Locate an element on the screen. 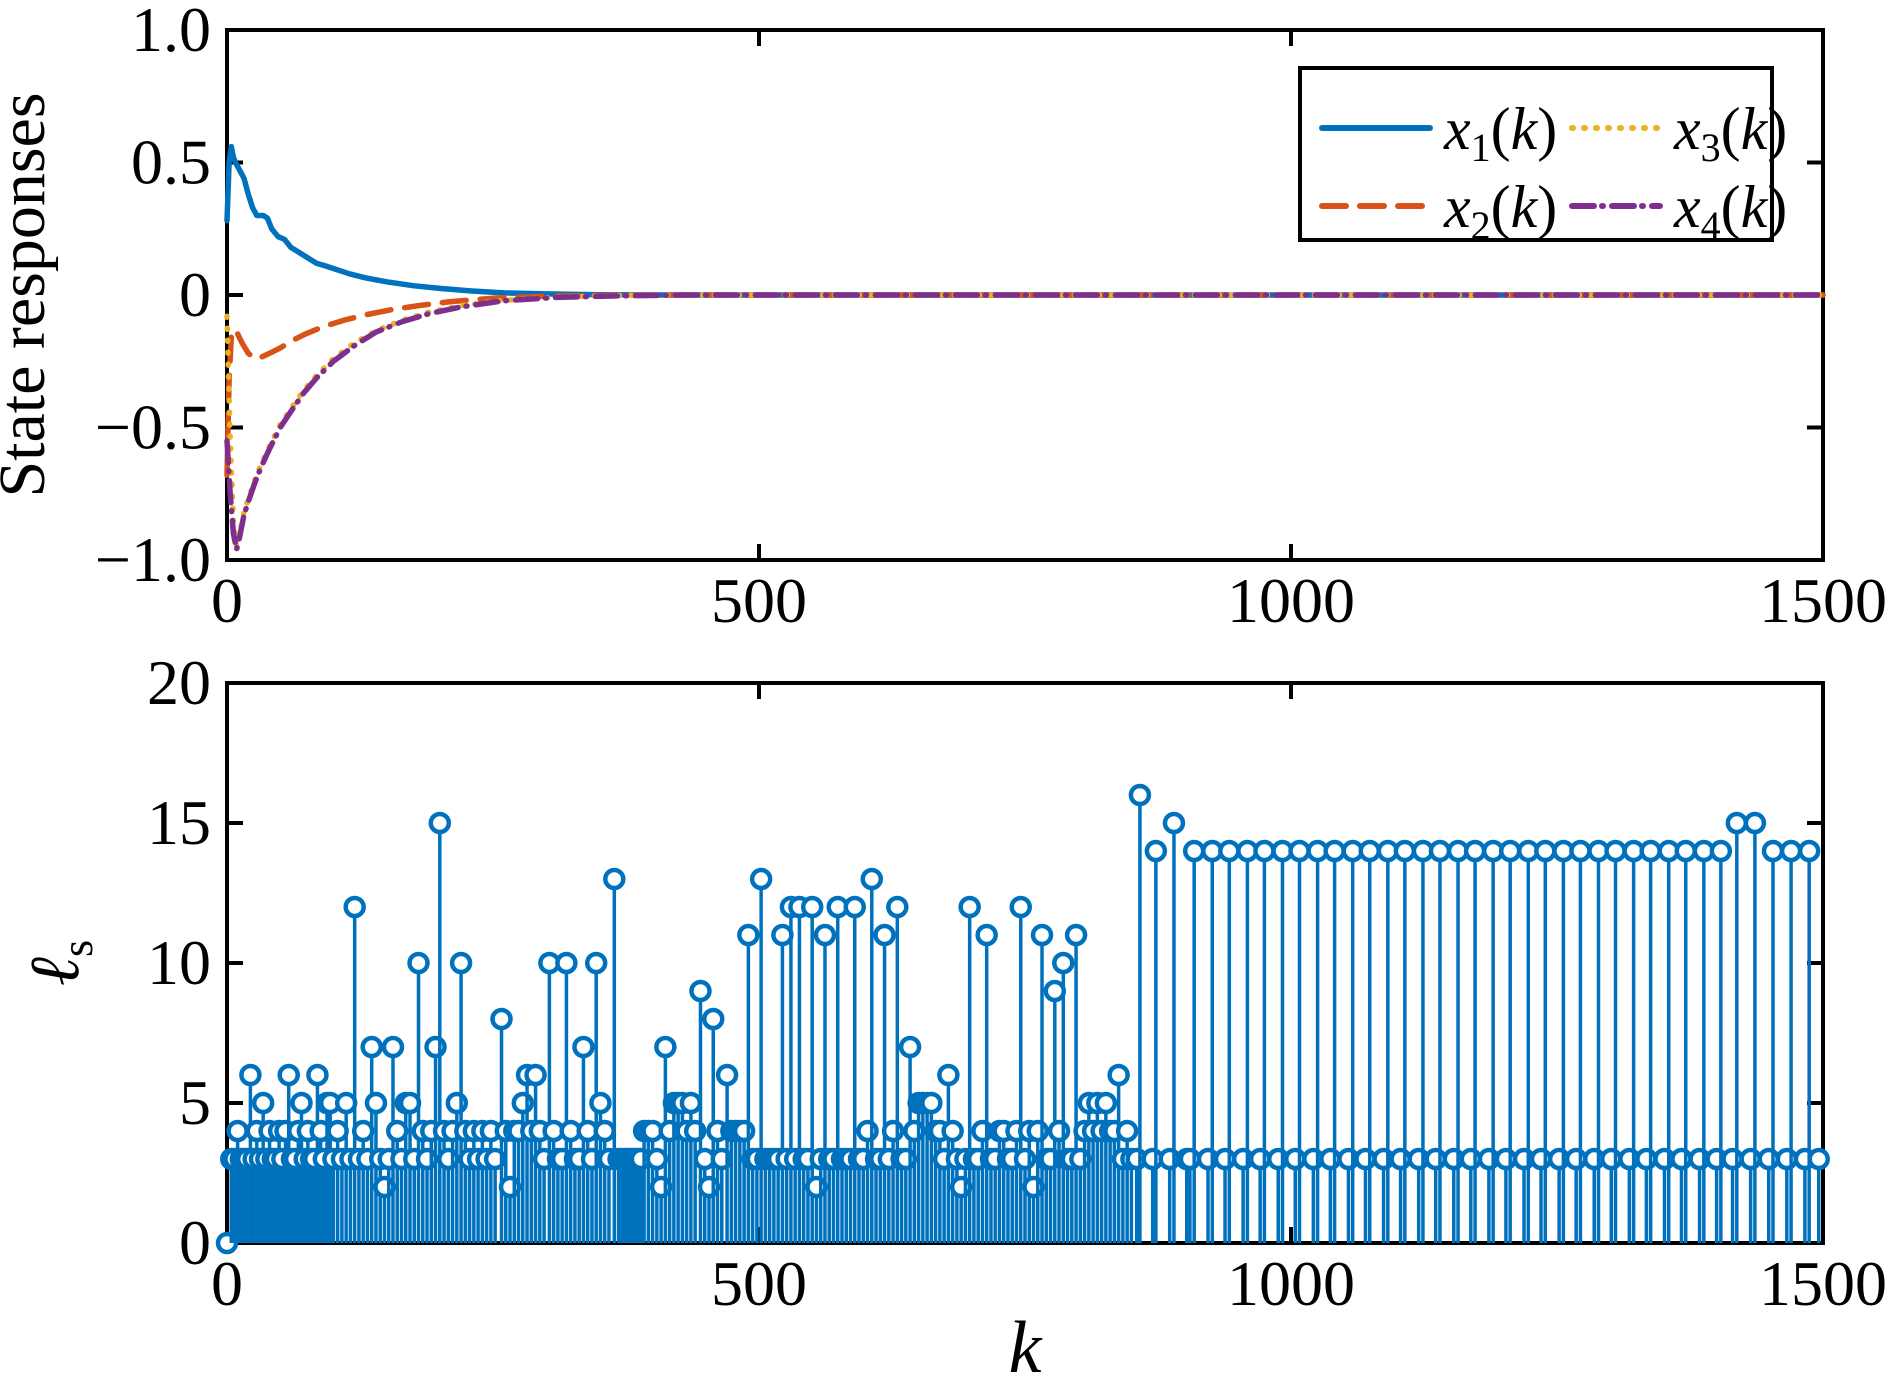 The width and height of the screenshot is (1890, 1400). series-x2k is located at coordinates (1025, 385).